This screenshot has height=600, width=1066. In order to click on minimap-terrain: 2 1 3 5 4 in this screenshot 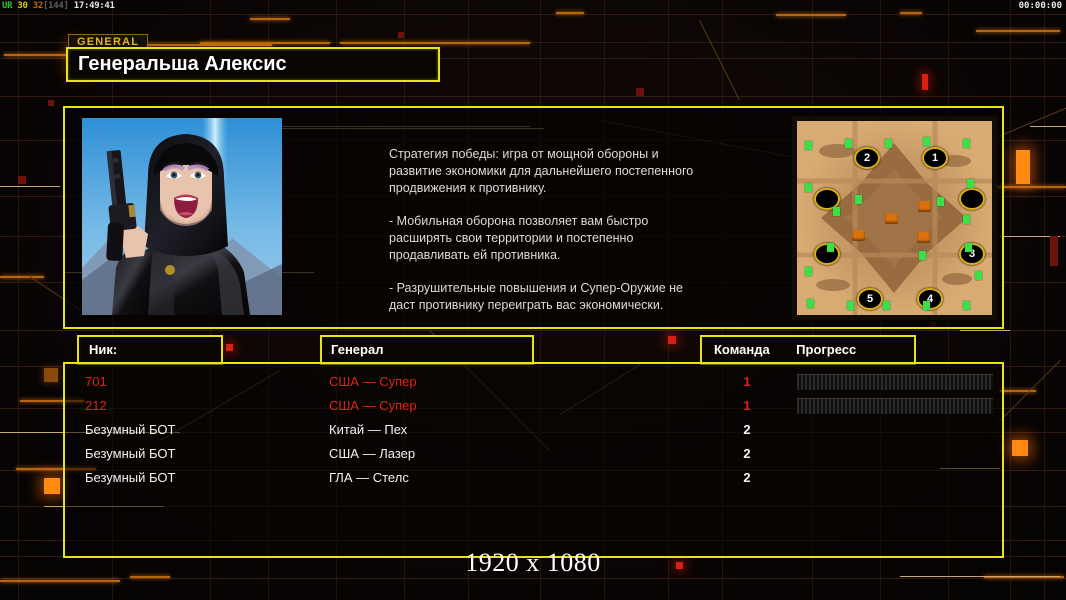, I will do `click(894, 218)`.